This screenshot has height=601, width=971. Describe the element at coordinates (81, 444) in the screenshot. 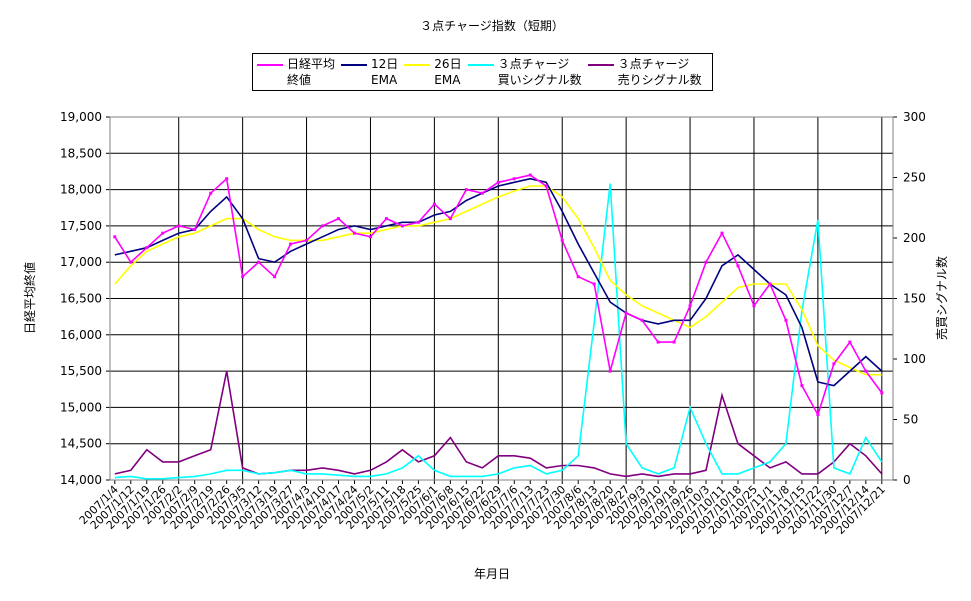

I see `y-tick-label: 14,500` at that location.